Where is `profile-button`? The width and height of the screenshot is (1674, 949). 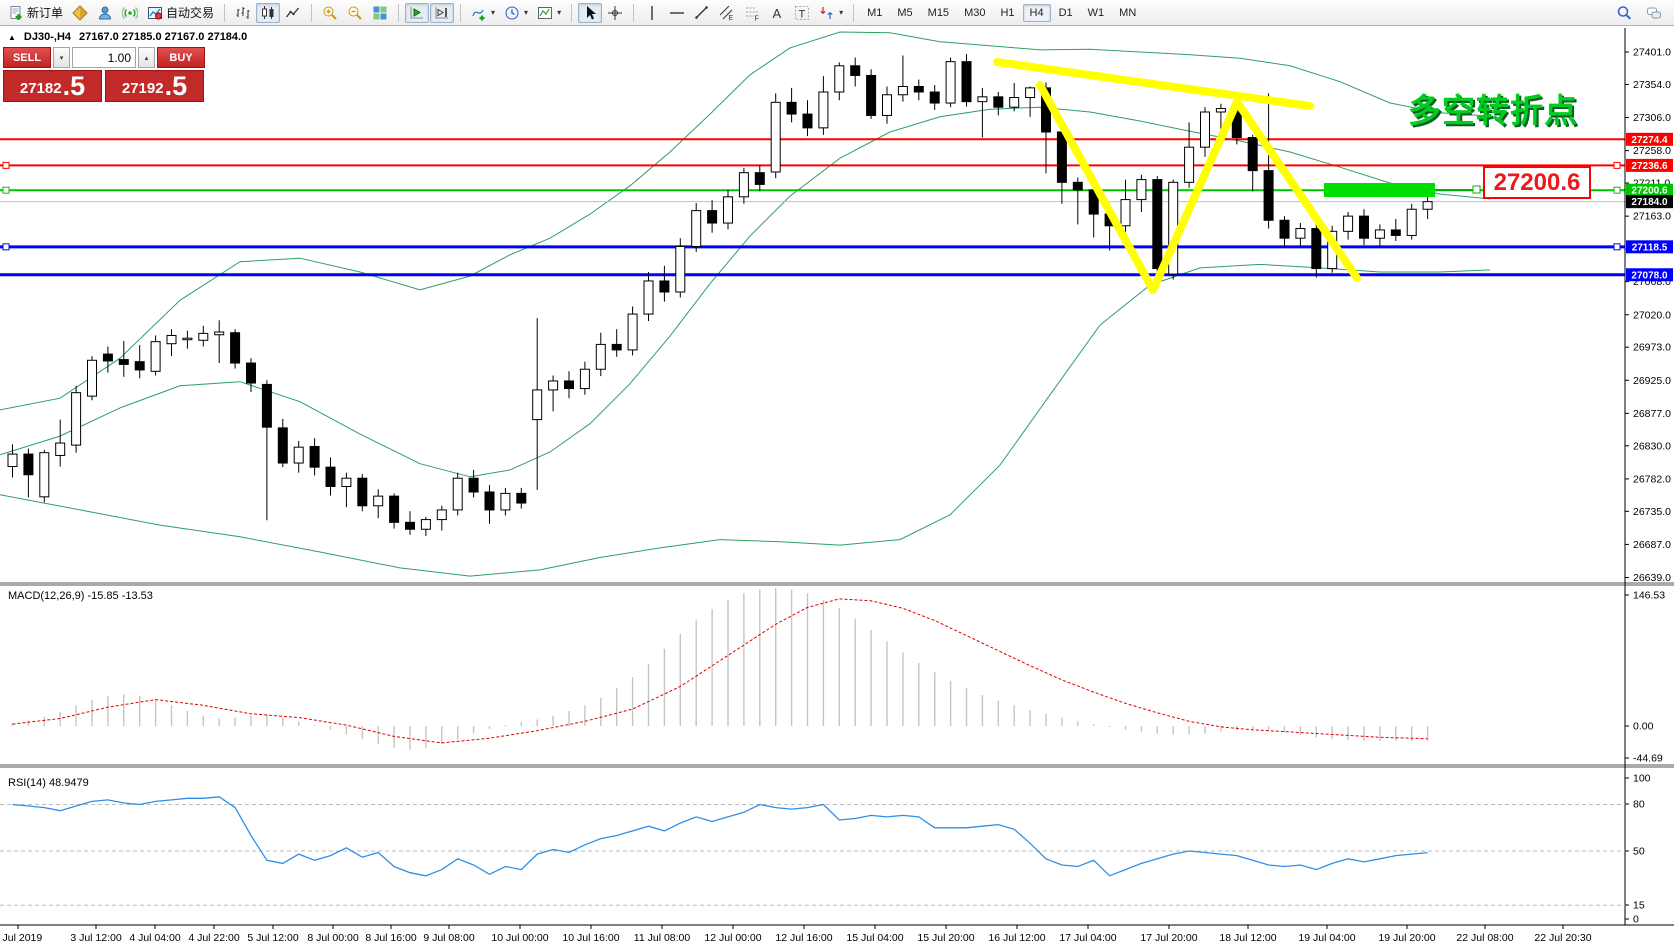
profile-button is located at coordinates (105, 13).